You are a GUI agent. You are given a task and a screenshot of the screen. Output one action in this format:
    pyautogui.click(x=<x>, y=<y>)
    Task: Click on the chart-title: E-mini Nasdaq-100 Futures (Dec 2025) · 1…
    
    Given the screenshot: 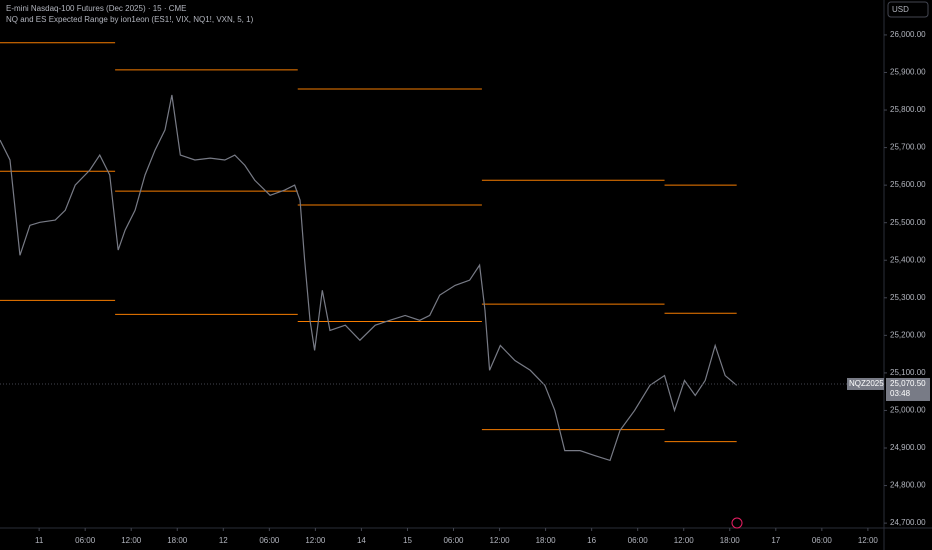 What is the action you would take?
    pyautogui.click(x=96, y=8)
    